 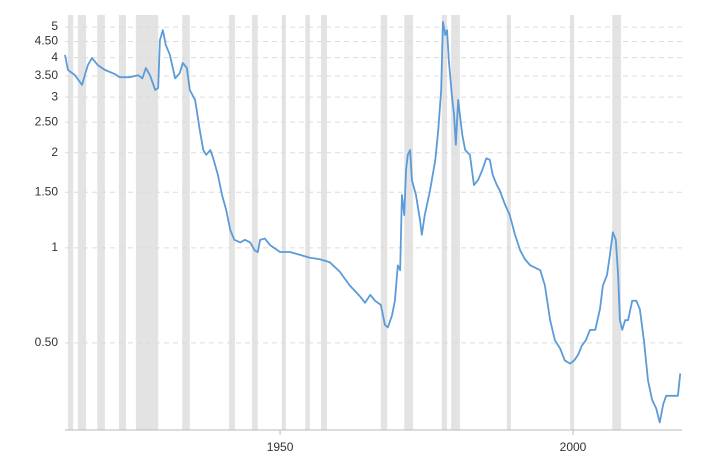 I want to click on y-tick-label: 2, so click(x=54, y=152).